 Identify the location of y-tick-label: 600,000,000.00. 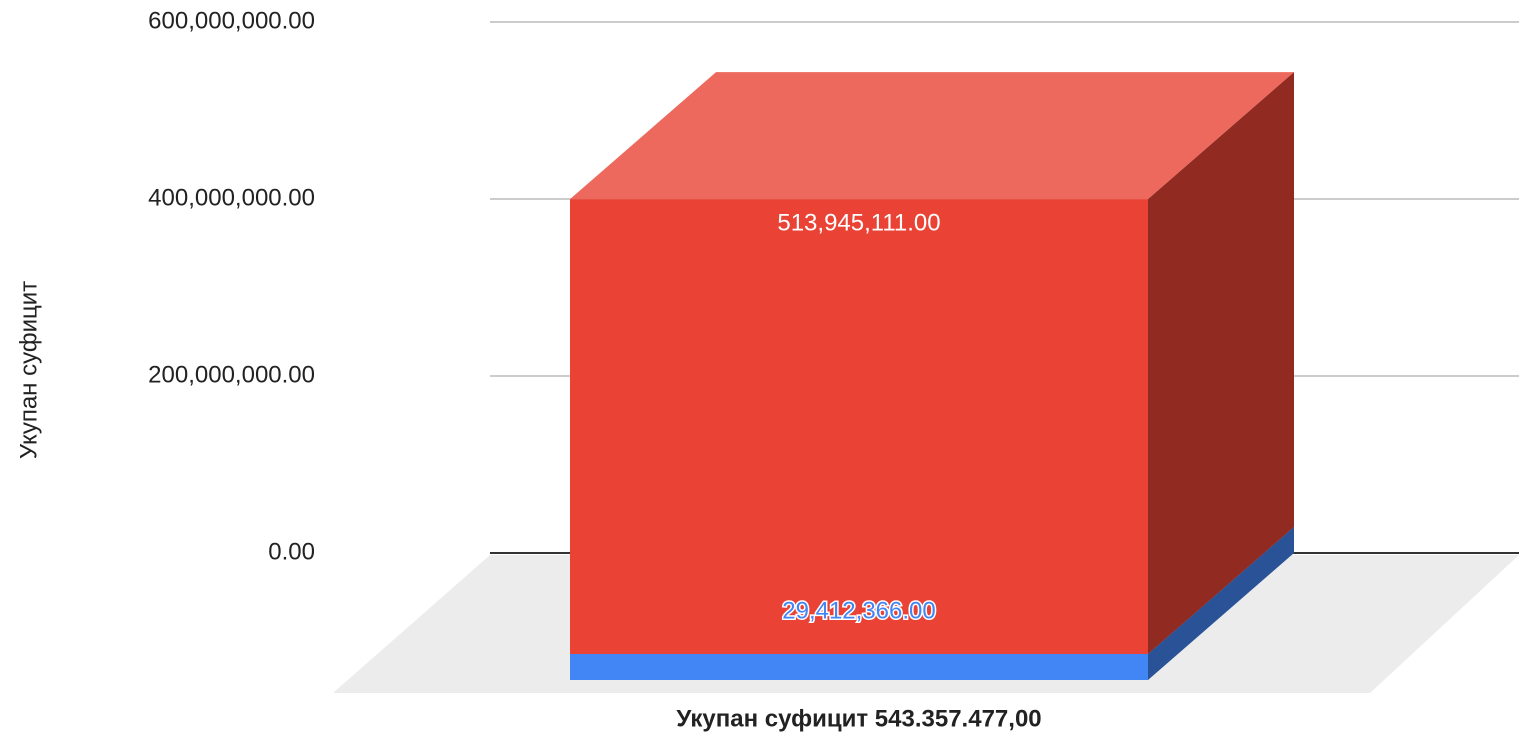
(231, 20).